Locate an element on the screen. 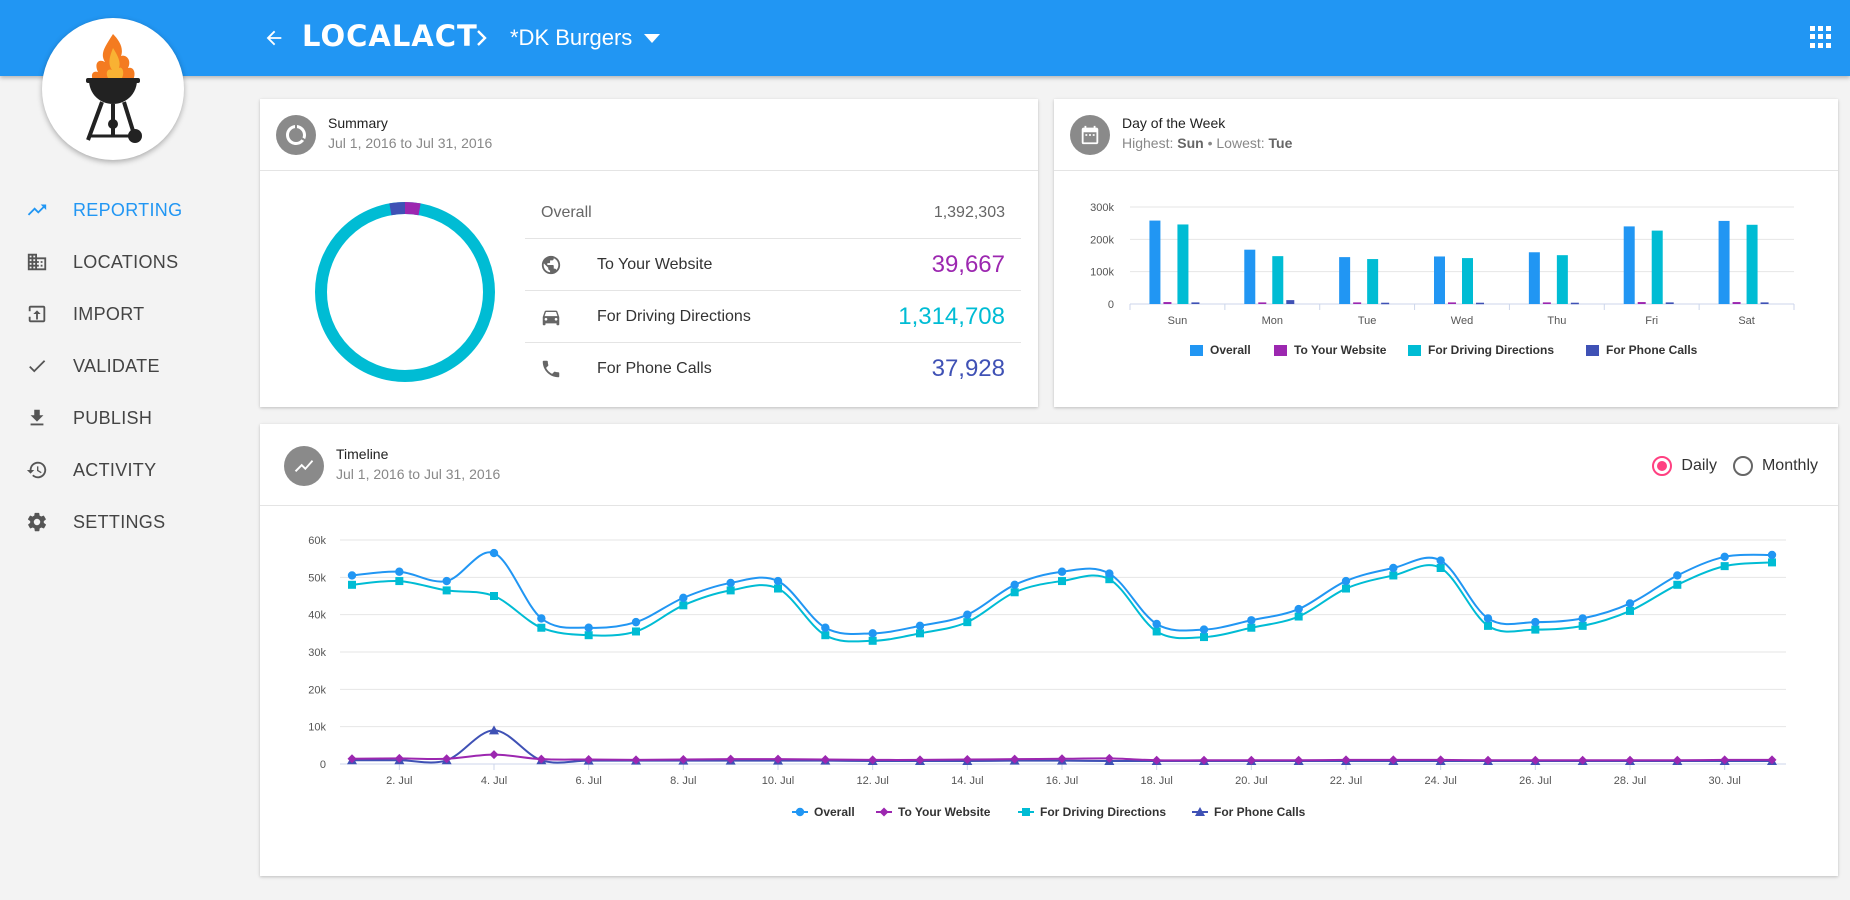  sidebar-item-settings: SETTINGS is located at coordinates (120, 522).